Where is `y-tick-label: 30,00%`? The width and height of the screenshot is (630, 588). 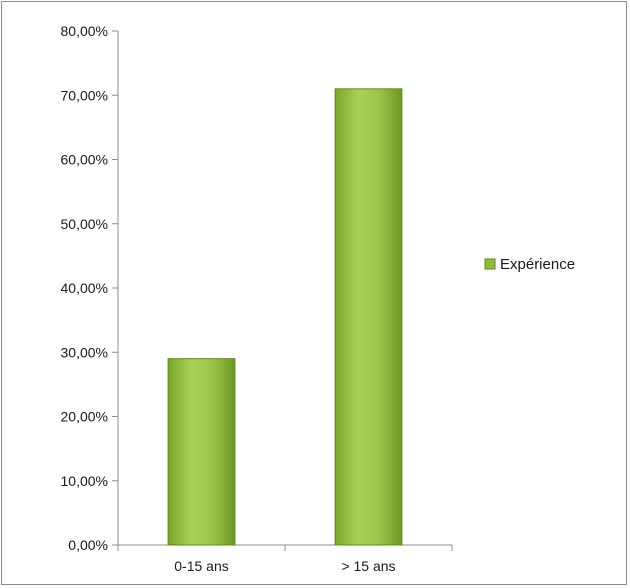
y-tick-label: 30,00% is located at coordinates (84, 352).